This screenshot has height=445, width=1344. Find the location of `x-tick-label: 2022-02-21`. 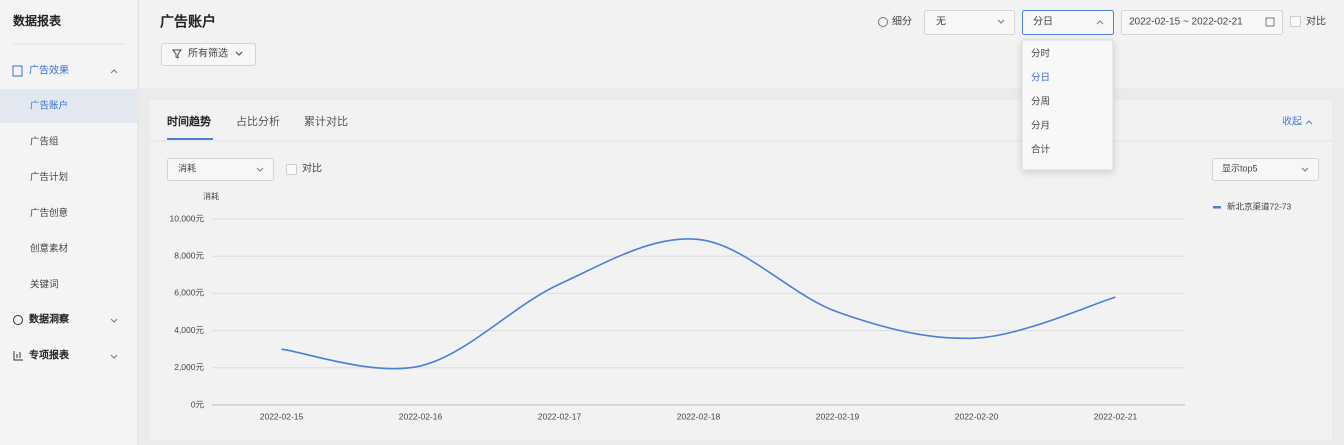

x-tick-label: 2022-02-21 is located at coordinates (1116, 416).